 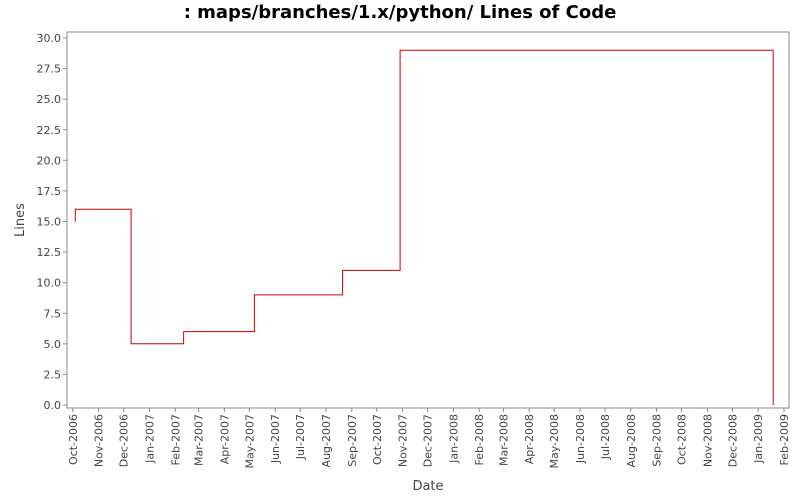 What do you see at coordinates (73, 439) in the screenshot?
I see `x-tick-label: Oct-2006` at bounding box center [73, 439].